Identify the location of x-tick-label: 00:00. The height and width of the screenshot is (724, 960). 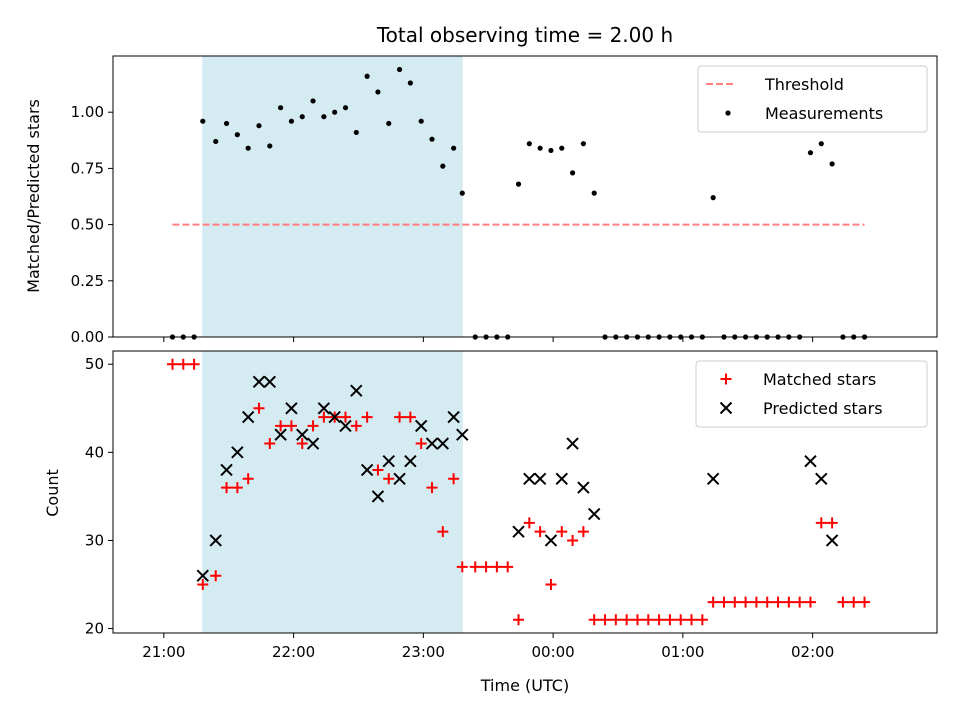
(552, 652).